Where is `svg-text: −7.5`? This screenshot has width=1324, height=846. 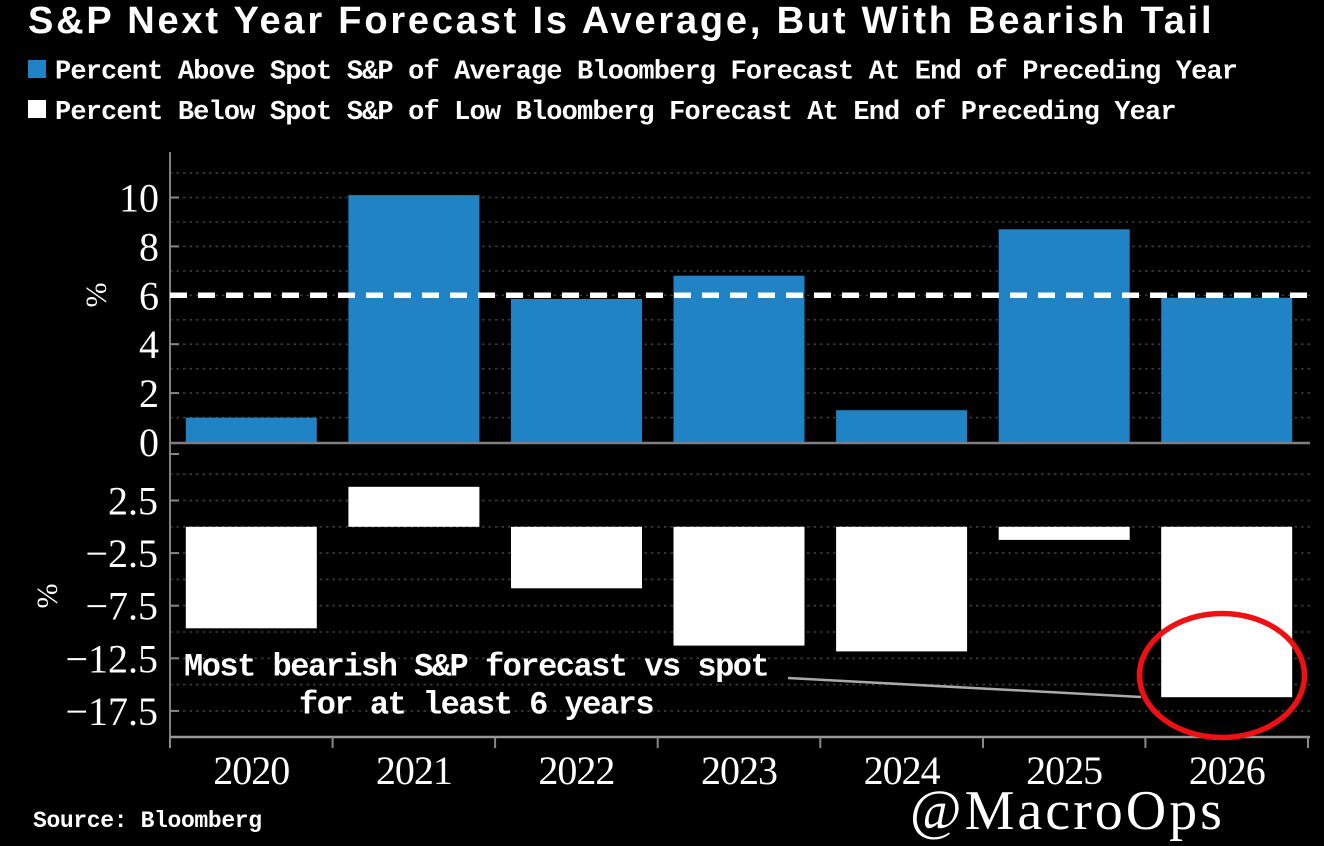
svg-text: −7.5 is located at coordinates (121, 606).